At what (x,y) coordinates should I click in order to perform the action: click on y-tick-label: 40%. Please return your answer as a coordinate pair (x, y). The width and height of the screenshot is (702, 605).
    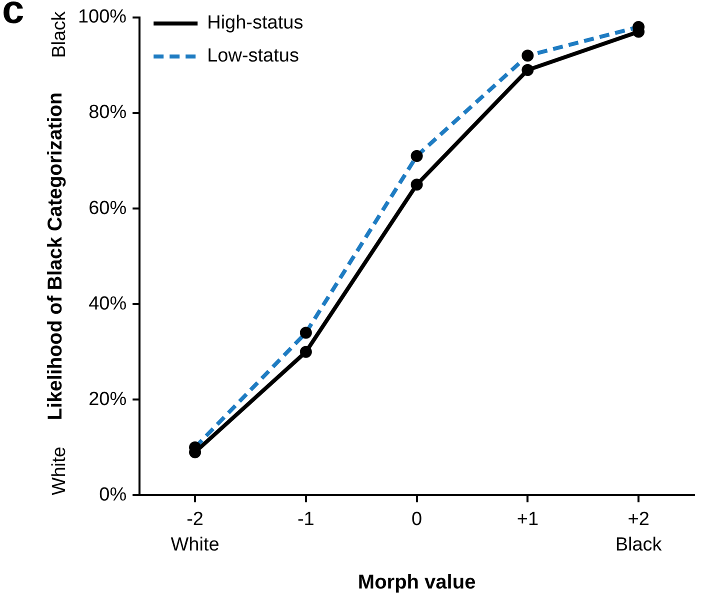
    Looking at the image, I should click on (107, 303).